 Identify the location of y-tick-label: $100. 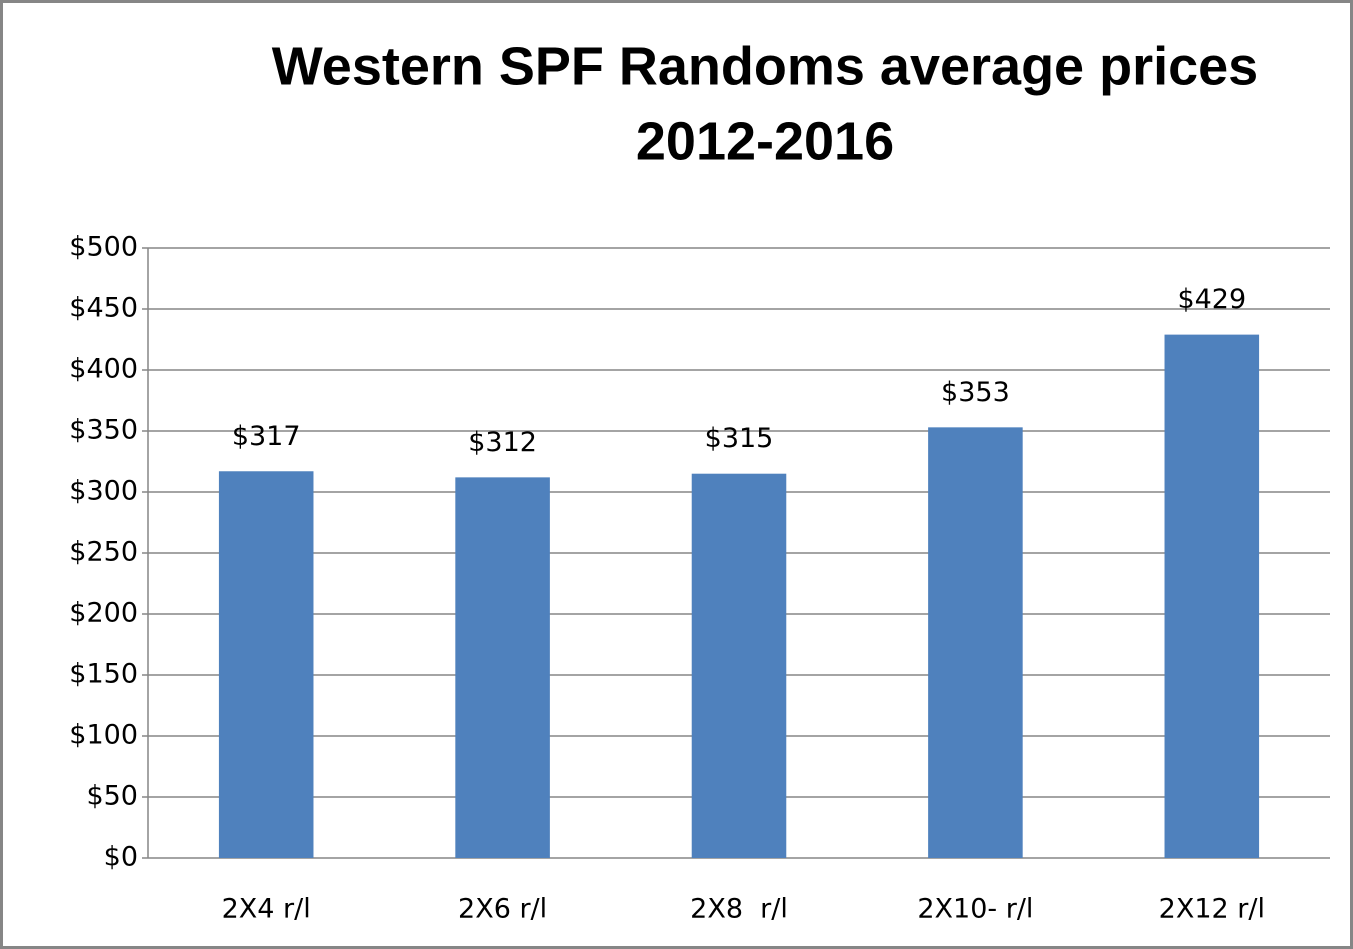
(103, 735).